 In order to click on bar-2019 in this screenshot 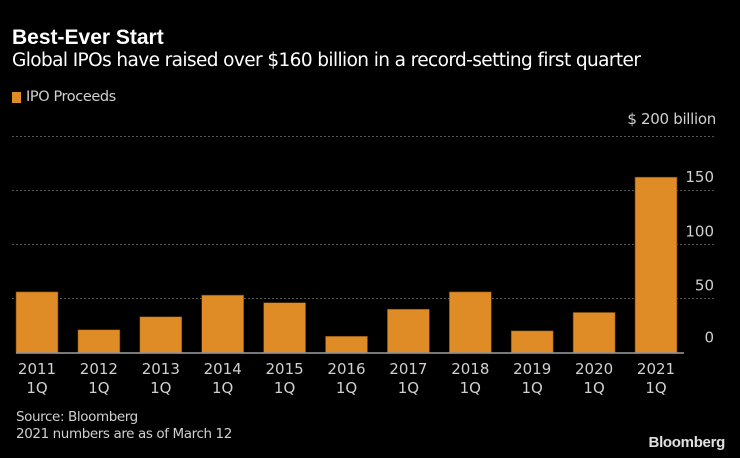, I will do `click(532, 341)`.